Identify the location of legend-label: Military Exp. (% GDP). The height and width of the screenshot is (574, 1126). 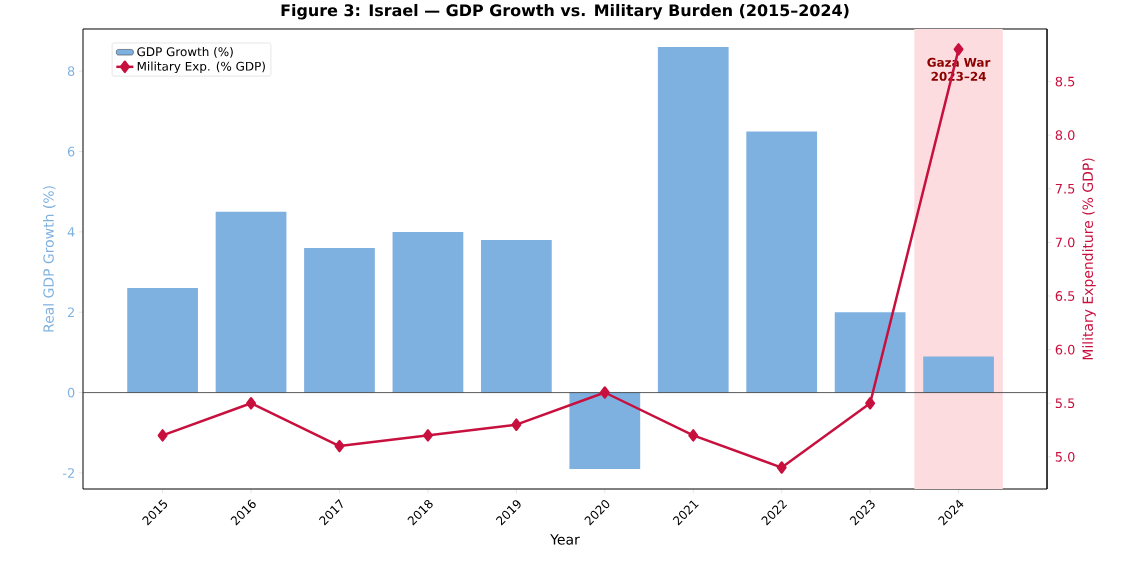
(201, 67).